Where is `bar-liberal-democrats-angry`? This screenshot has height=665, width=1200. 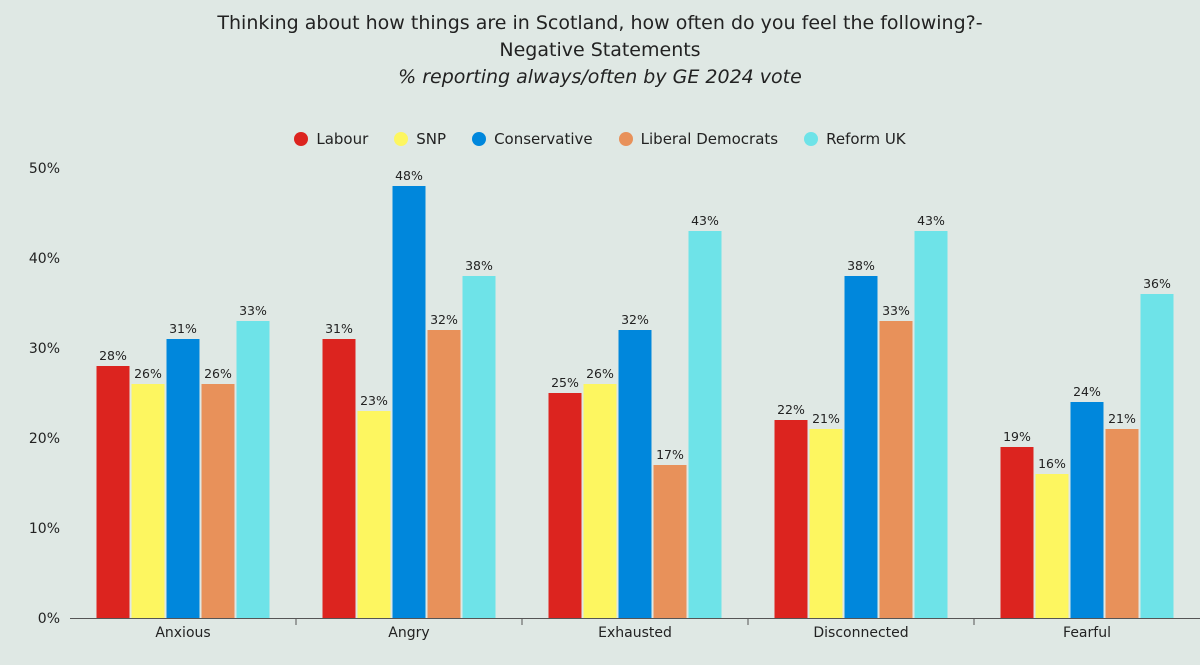 bar-liberal-democrats-angry is located at coordinates (444, 474).